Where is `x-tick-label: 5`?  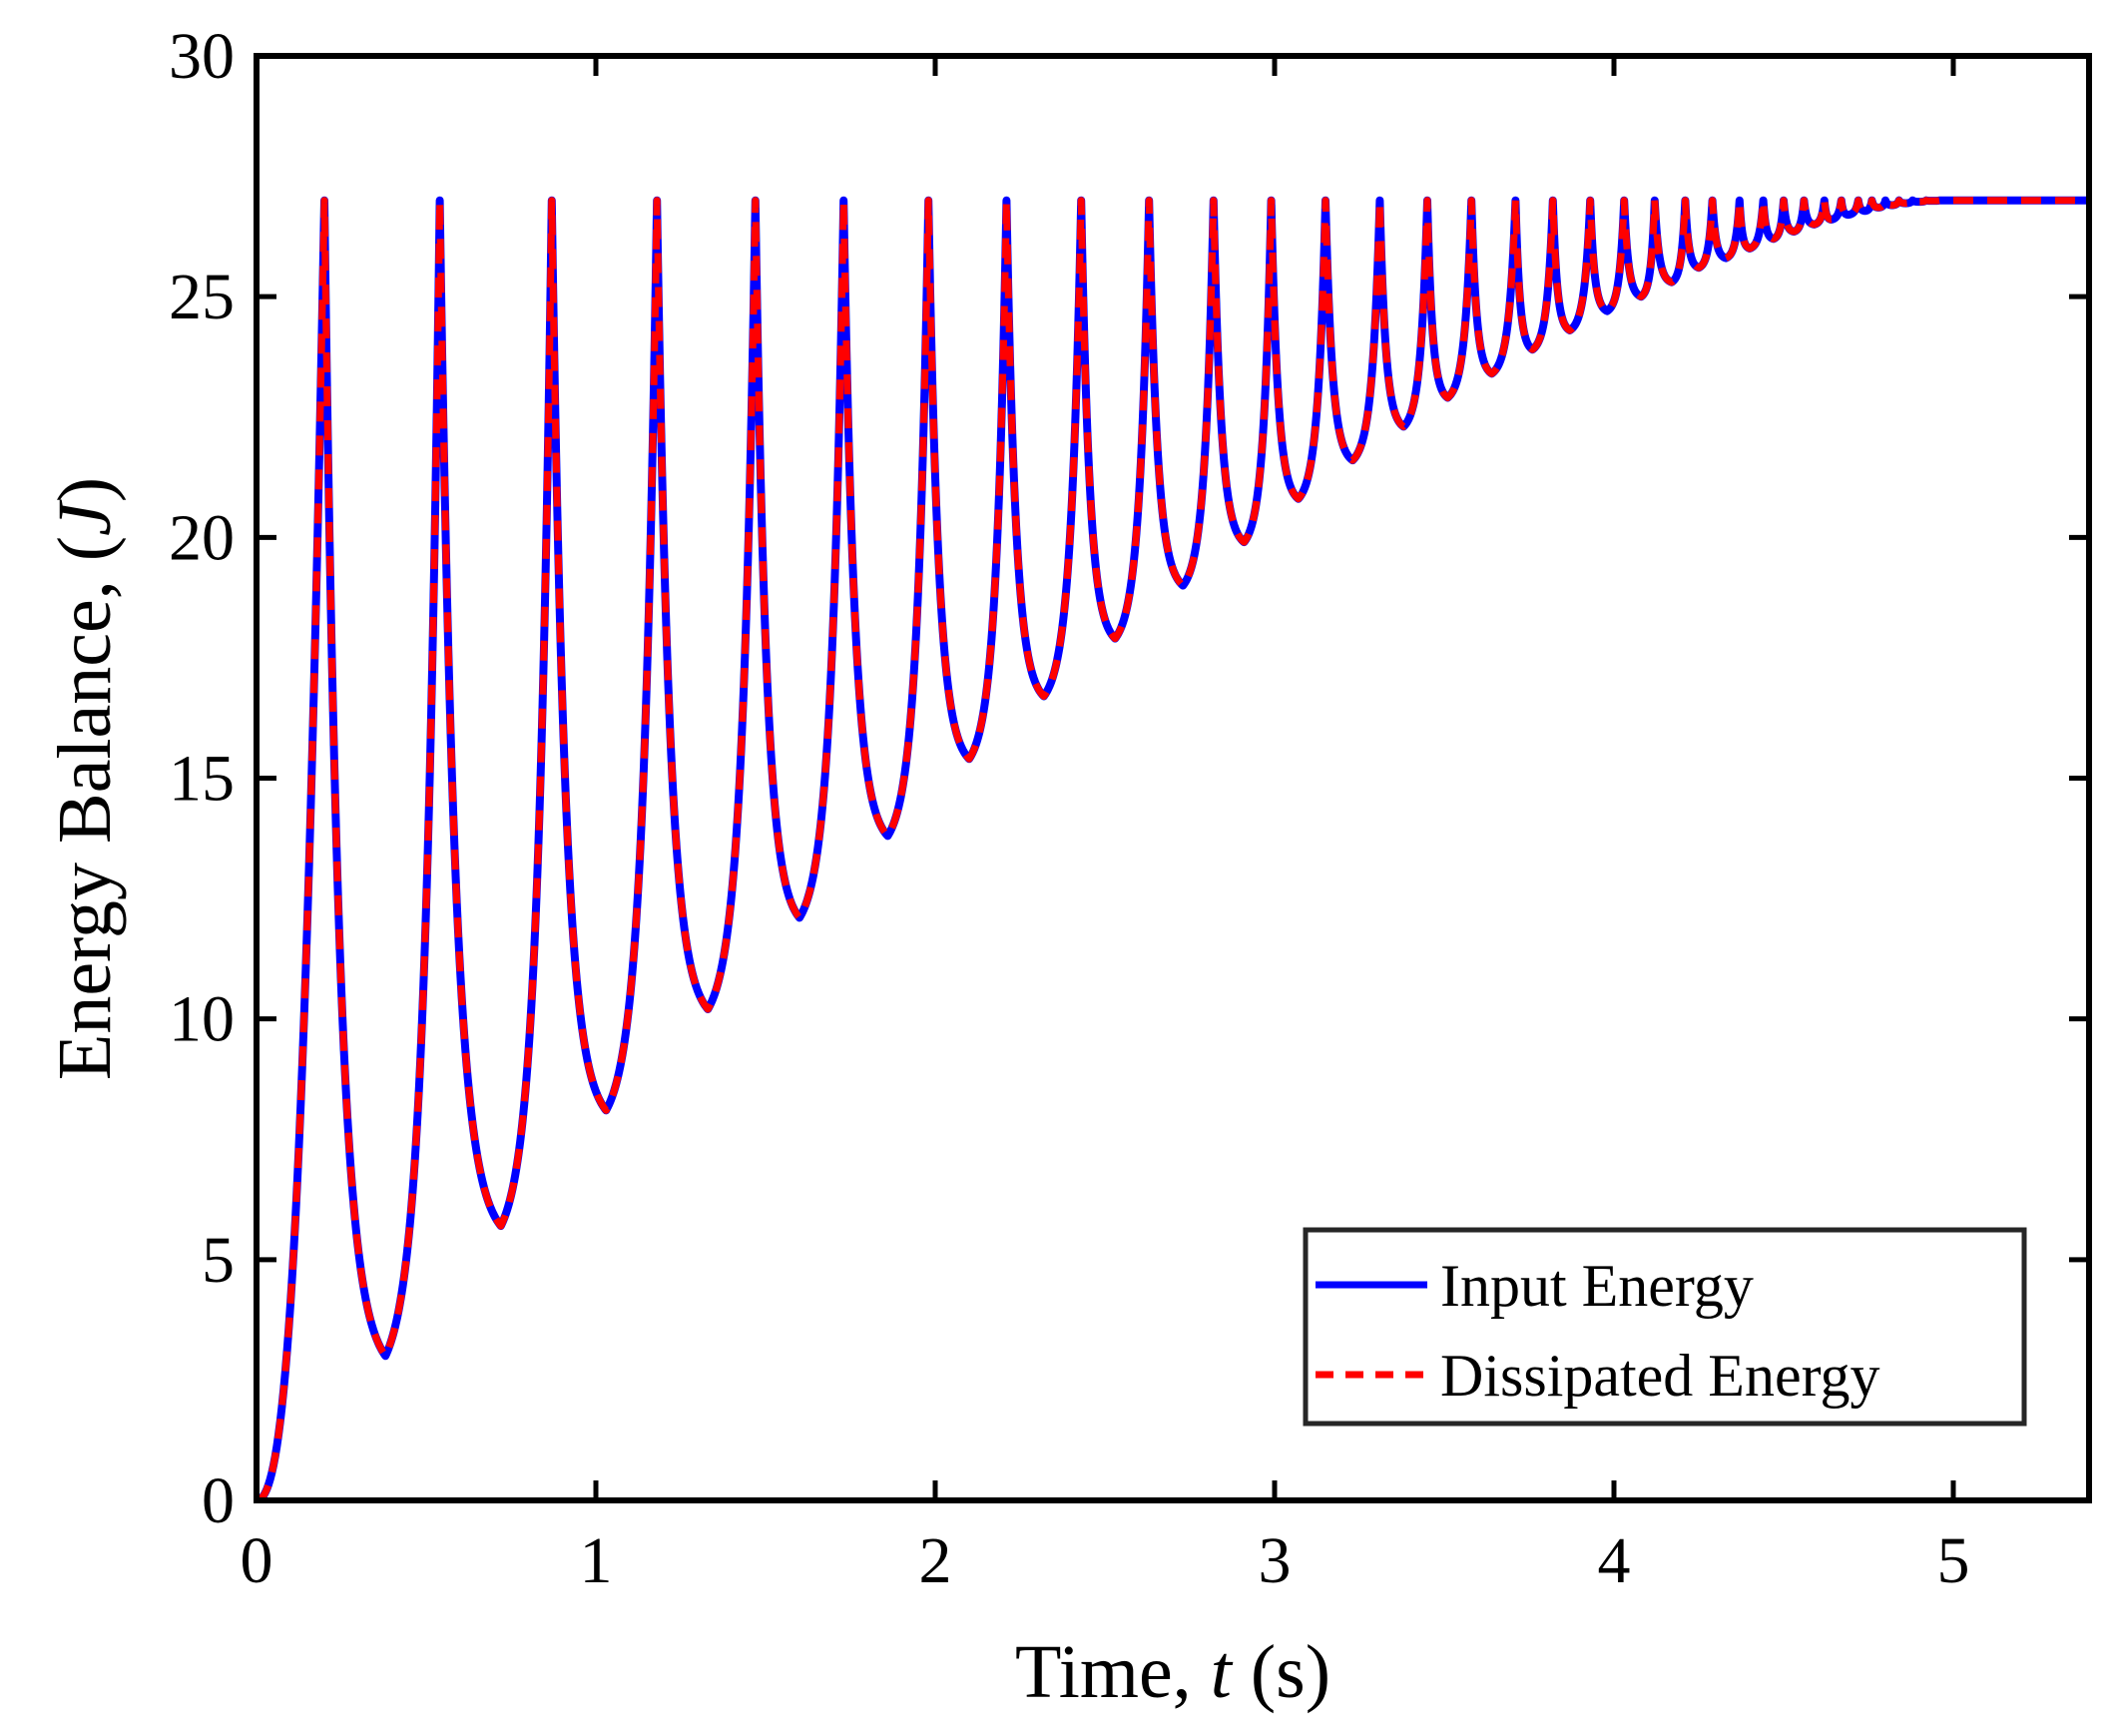
x-tick-label: 5 is located at coordinates (1953, 1560).